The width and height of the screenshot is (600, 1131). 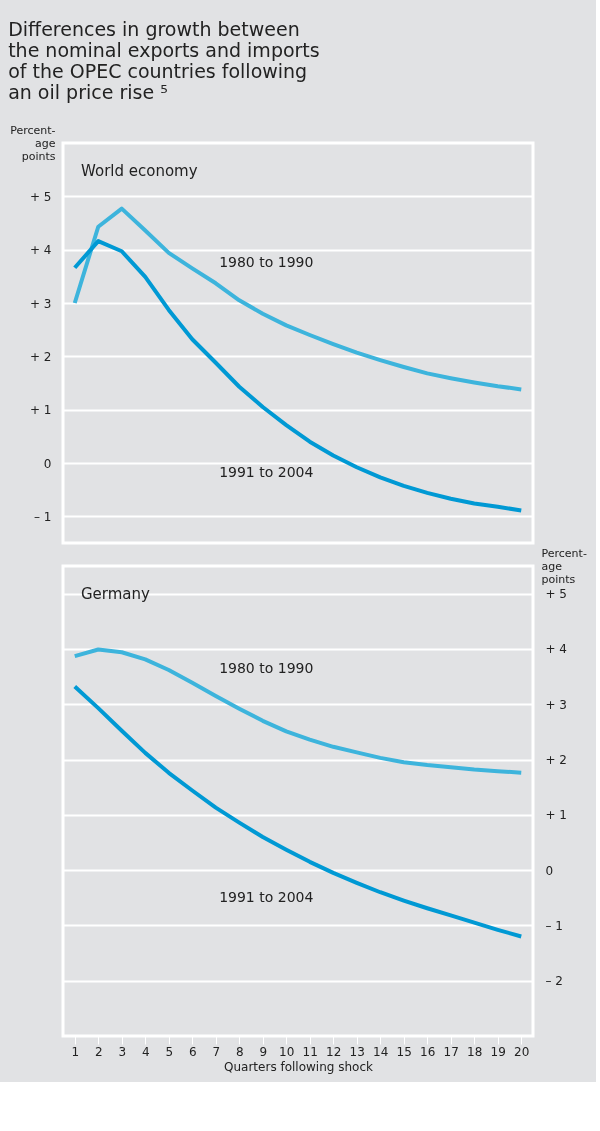 What do you see at coordinates (334, 1051) in the screenshot?
I see `x-tick-label: 12` at bounding box center [334, 1051].